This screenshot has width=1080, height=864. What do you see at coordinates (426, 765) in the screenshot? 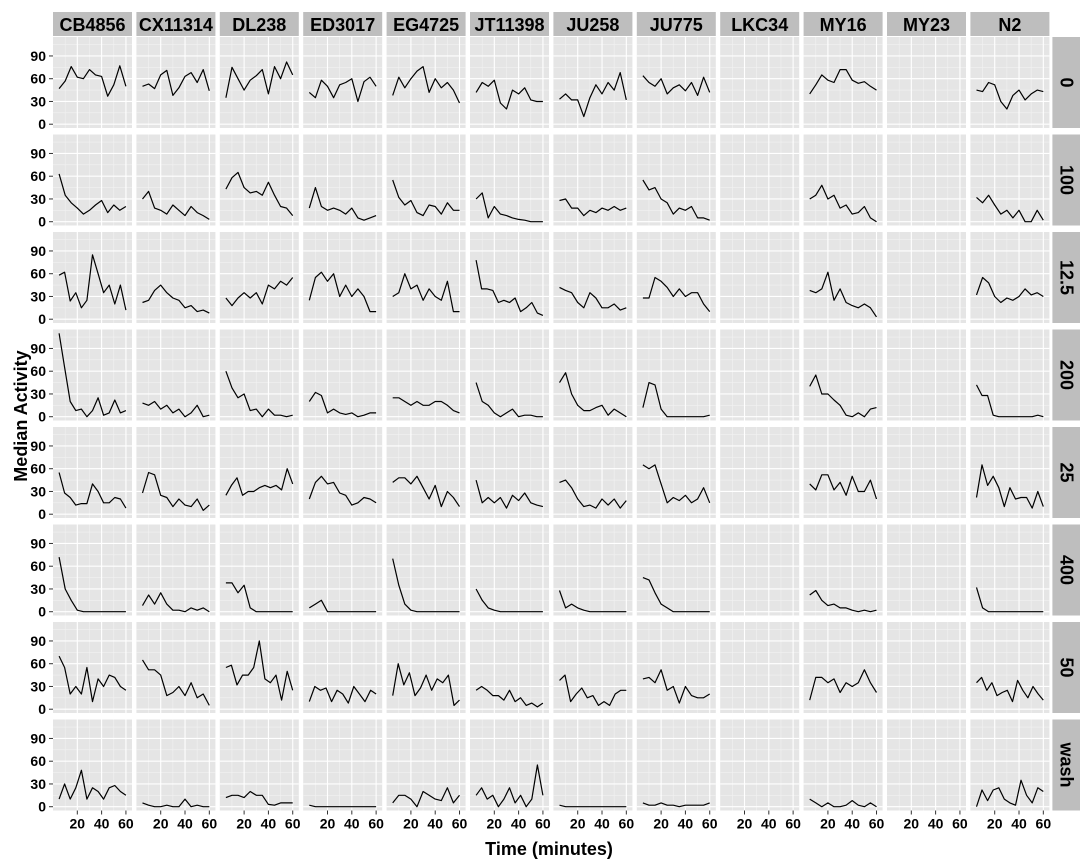
I see `panel-EG4725-wash` at bounding box center [426, 765].